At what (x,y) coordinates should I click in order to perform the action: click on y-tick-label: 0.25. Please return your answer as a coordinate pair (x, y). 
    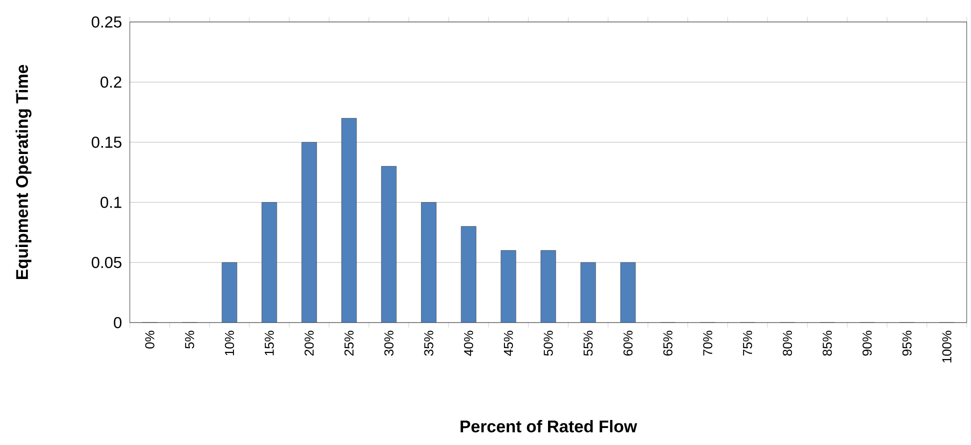
    Looking at the image, I should click on (107, 22).